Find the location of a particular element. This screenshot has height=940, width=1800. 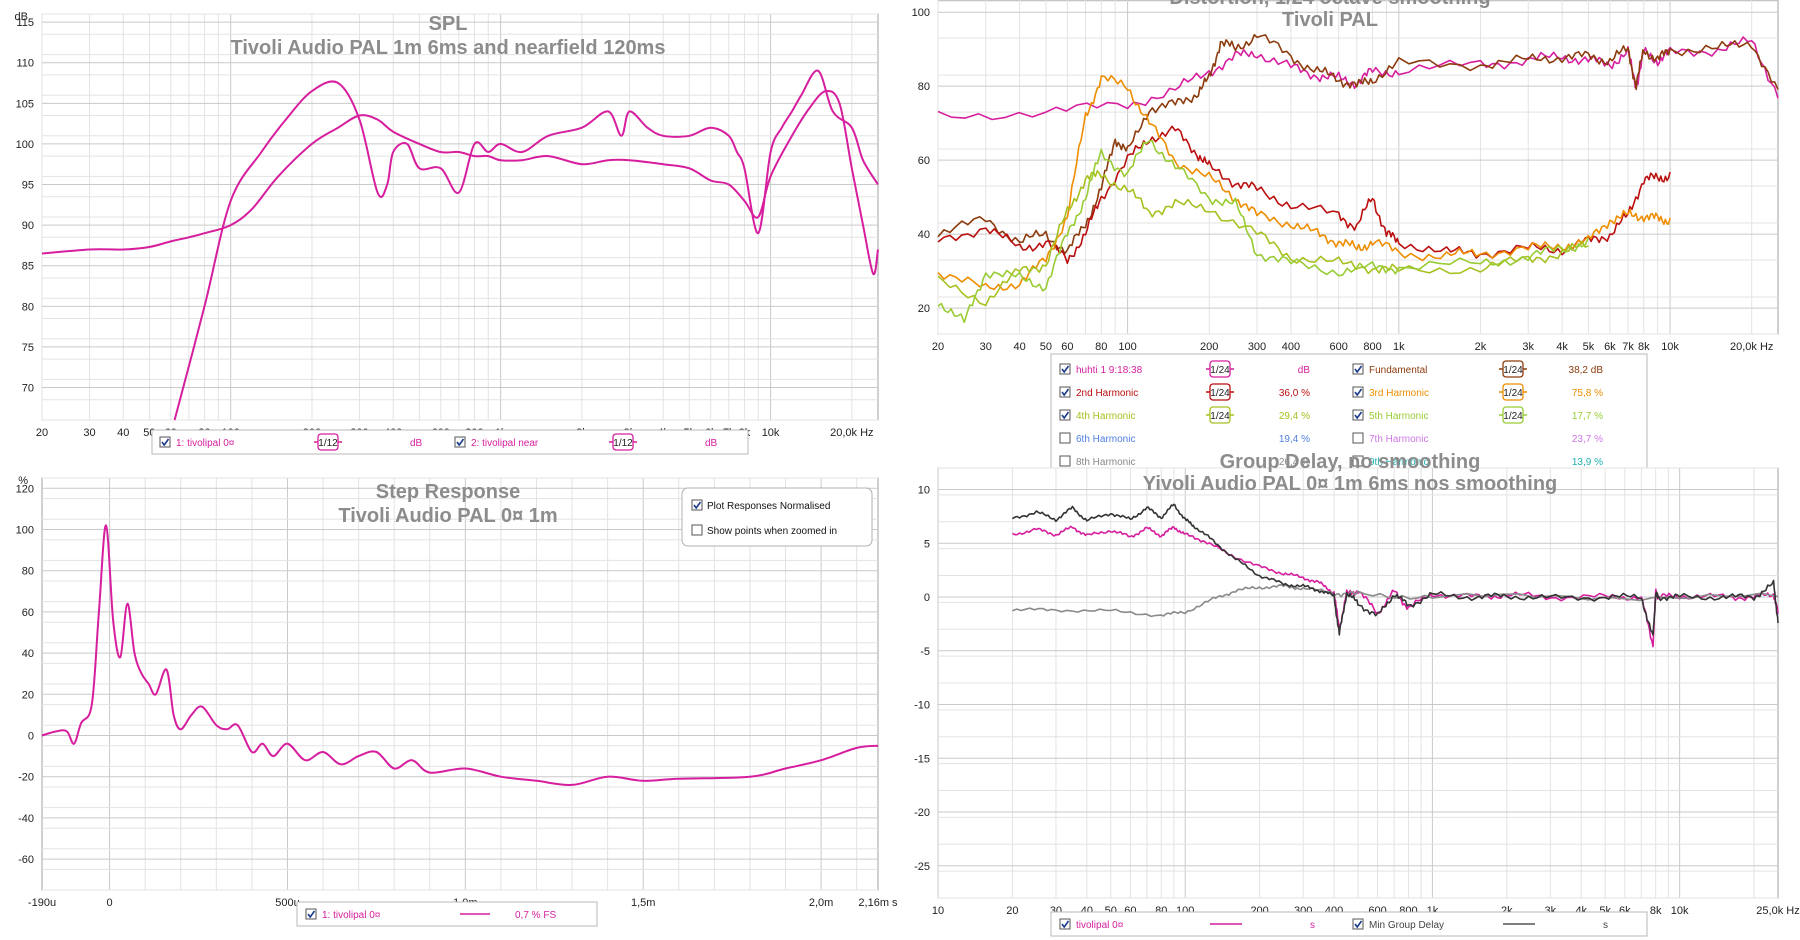

x-tick-label: 10k is located at coordinates (1670, 347).